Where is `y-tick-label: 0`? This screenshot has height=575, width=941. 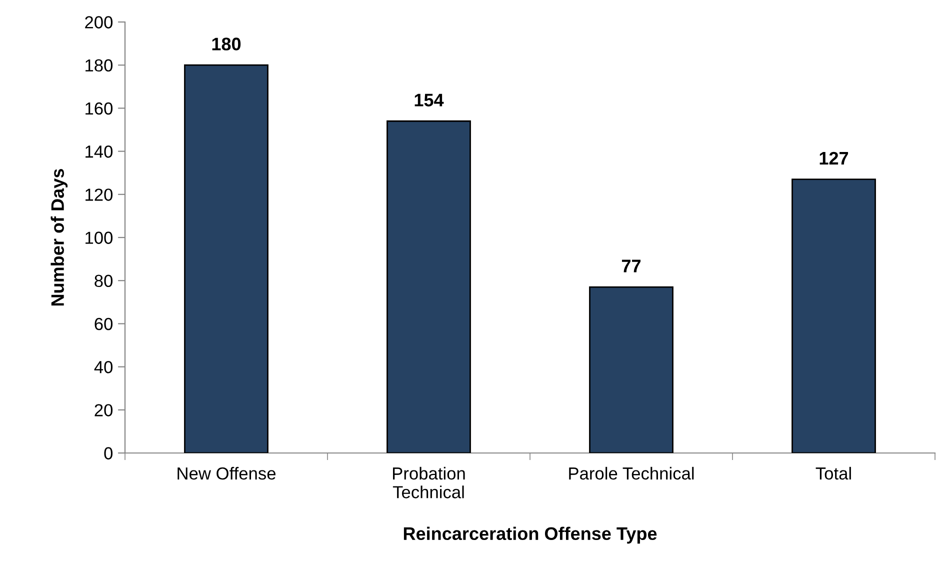
y-tick-label: 0 is located at coordinates (108, 453).